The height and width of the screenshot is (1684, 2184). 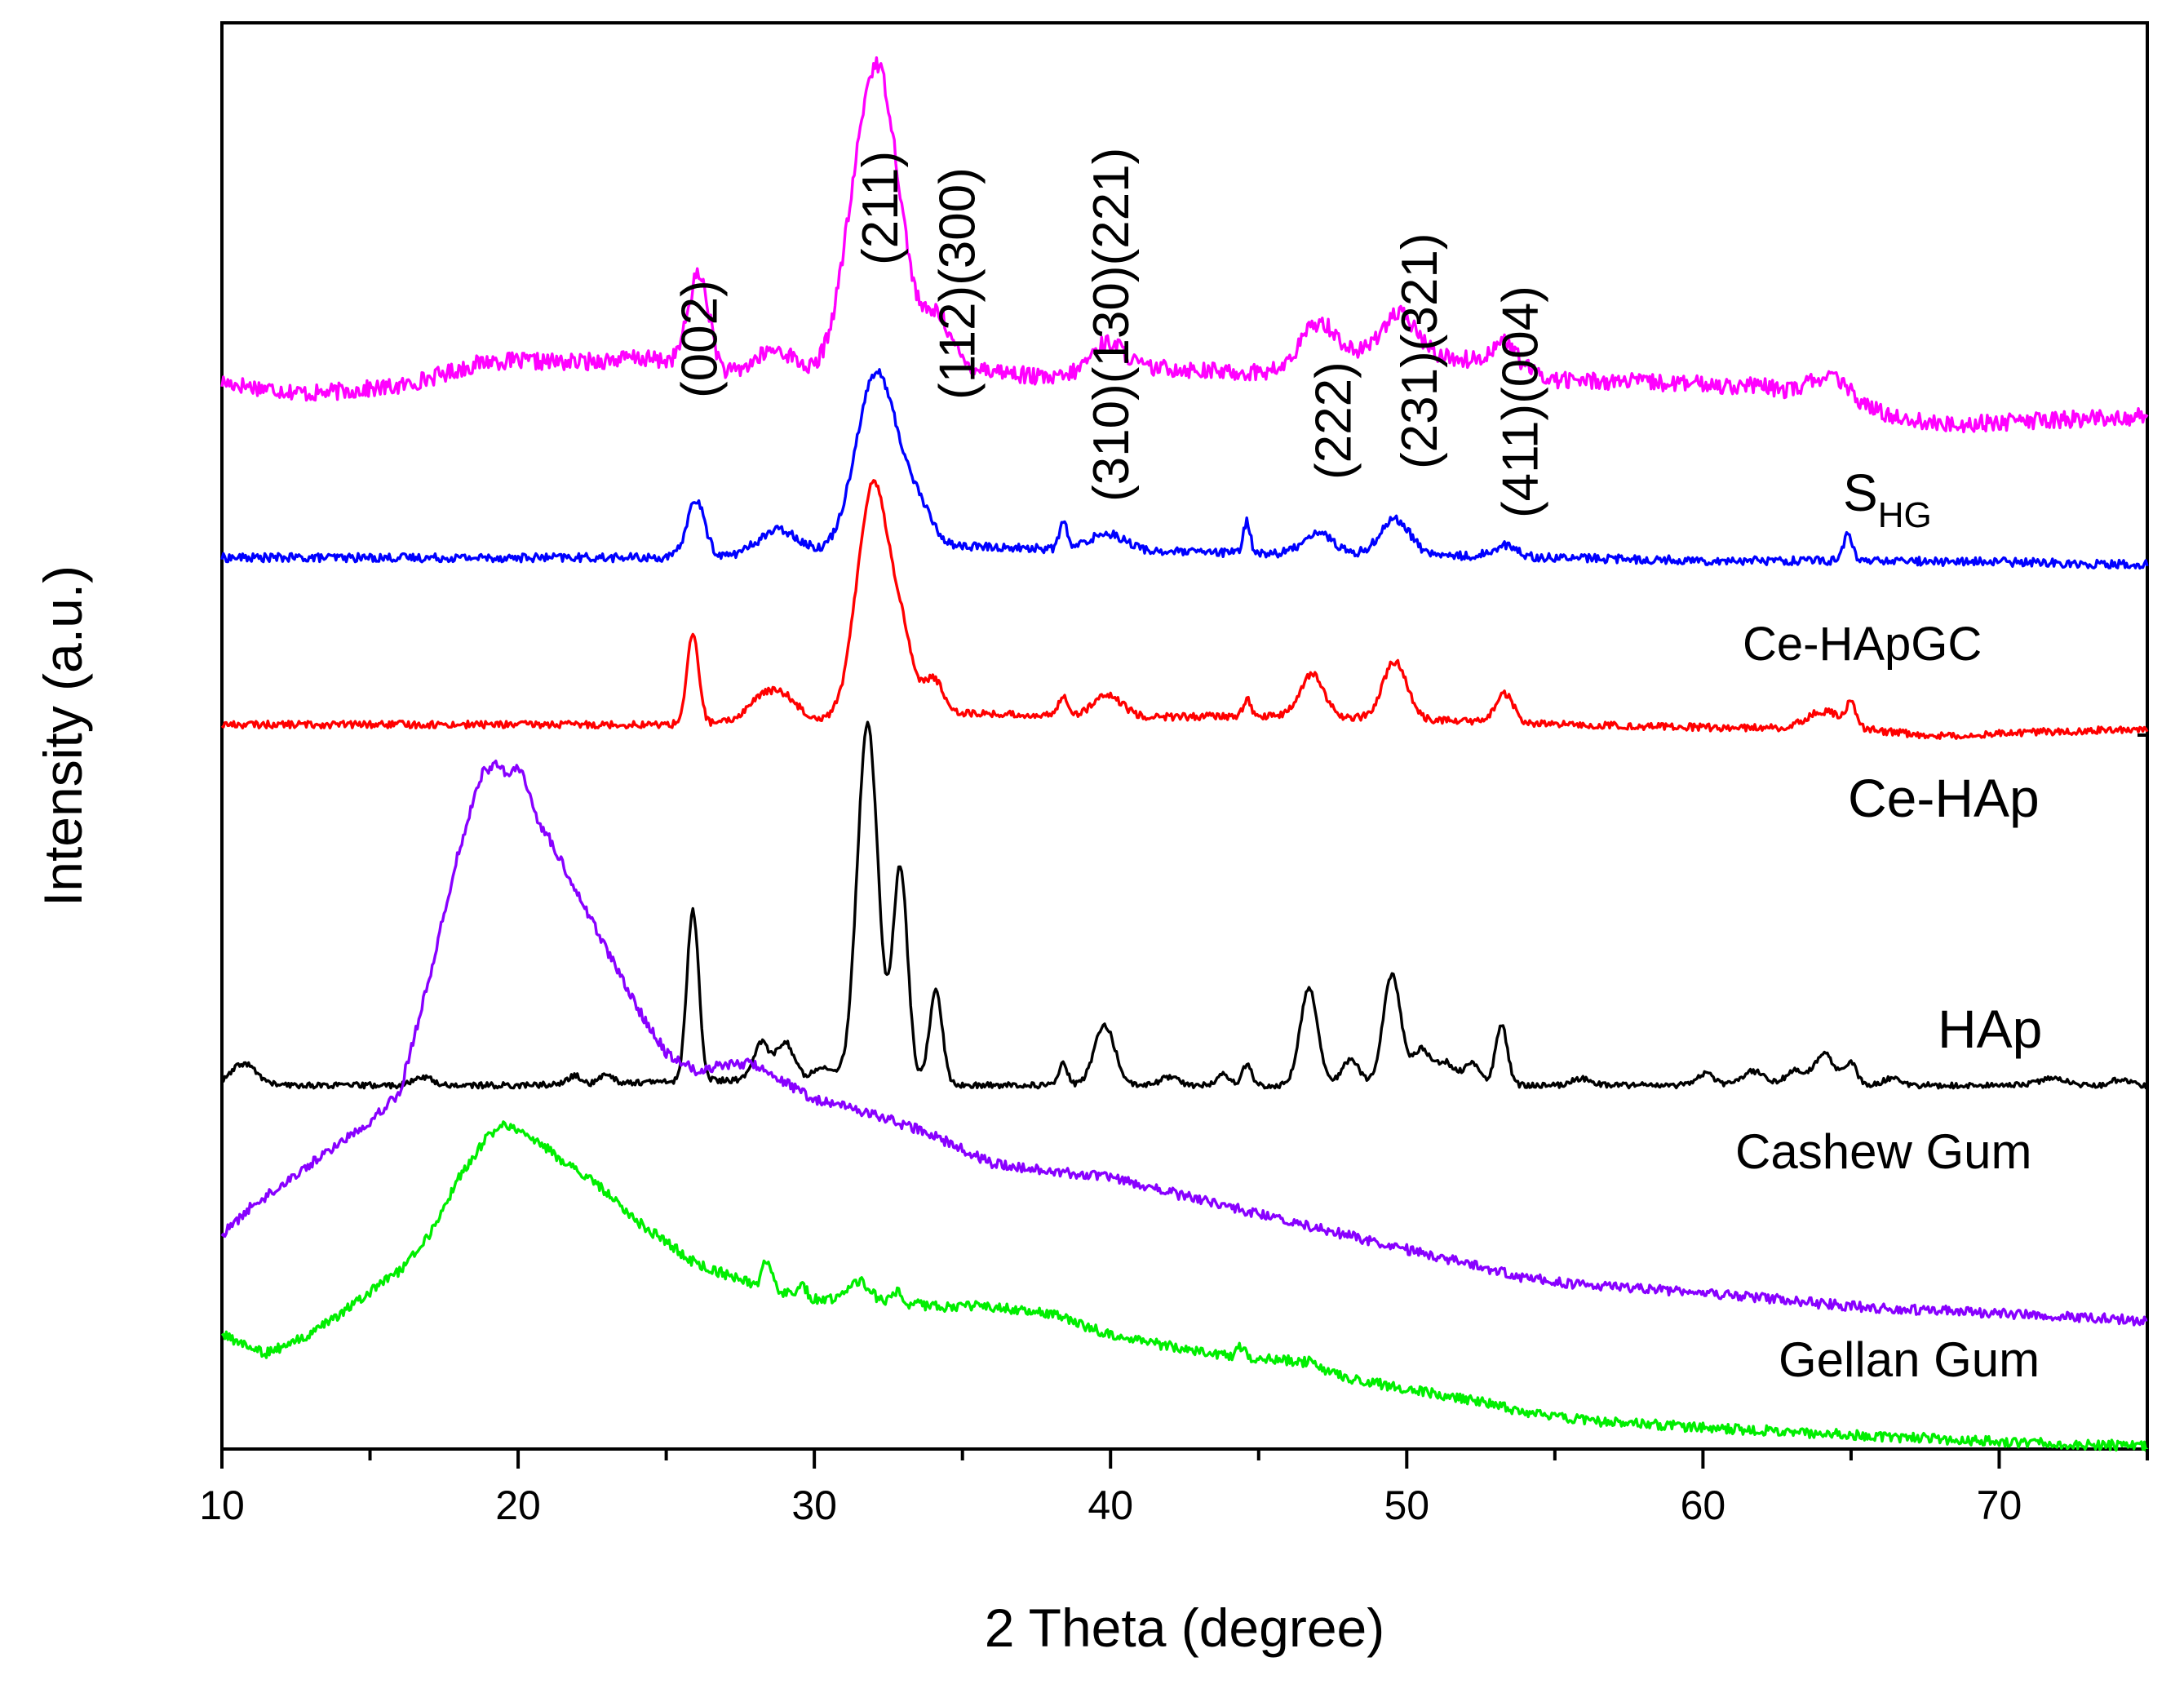 I want to click on series-label-cashew-gum: Cashew Gum, so click(x=1883, y=1151).